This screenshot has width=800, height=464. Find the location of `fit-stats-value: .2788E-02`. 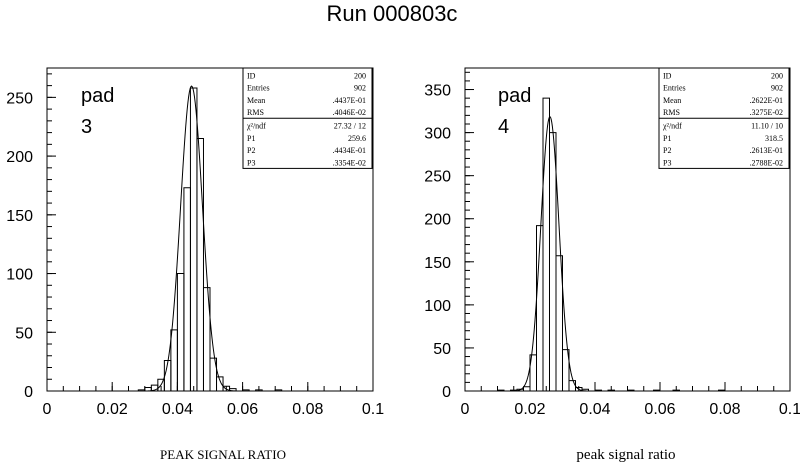

fit-stats-value: .2788E-02 is located at coordinates (766, 162).